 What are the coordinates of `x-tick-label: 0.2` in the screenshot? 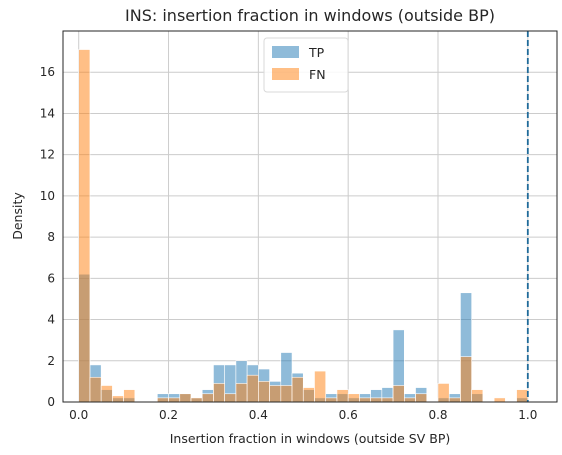 It's located at (168, 415).